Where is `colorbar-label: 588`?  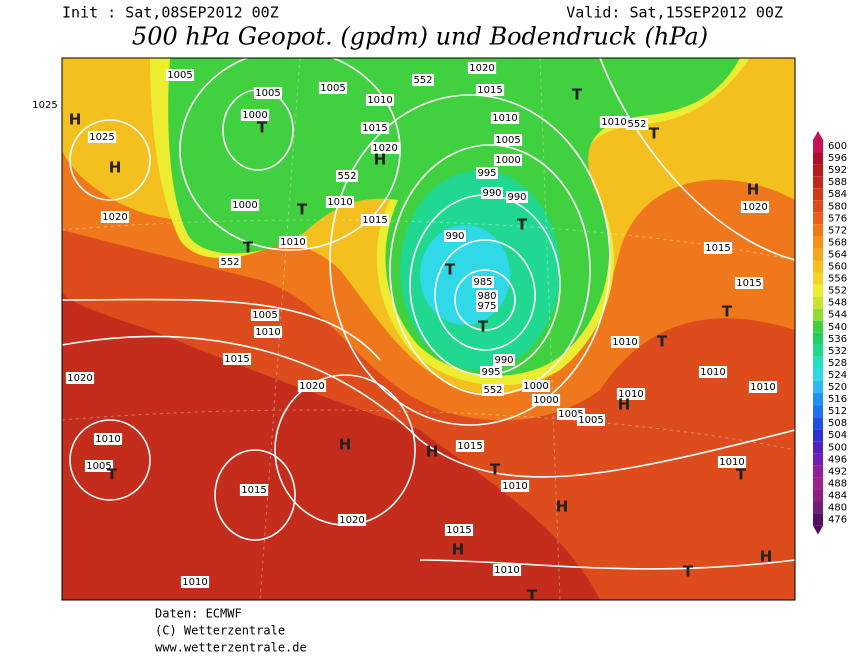
colorbar-label: 588 is located at coordinates (837, 182).